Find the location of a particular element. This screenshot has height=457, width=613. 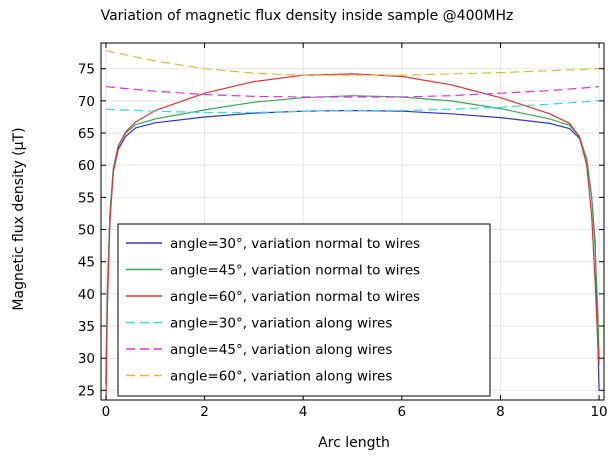

x-tick-label: 2 is located at coordinates (204, 412).